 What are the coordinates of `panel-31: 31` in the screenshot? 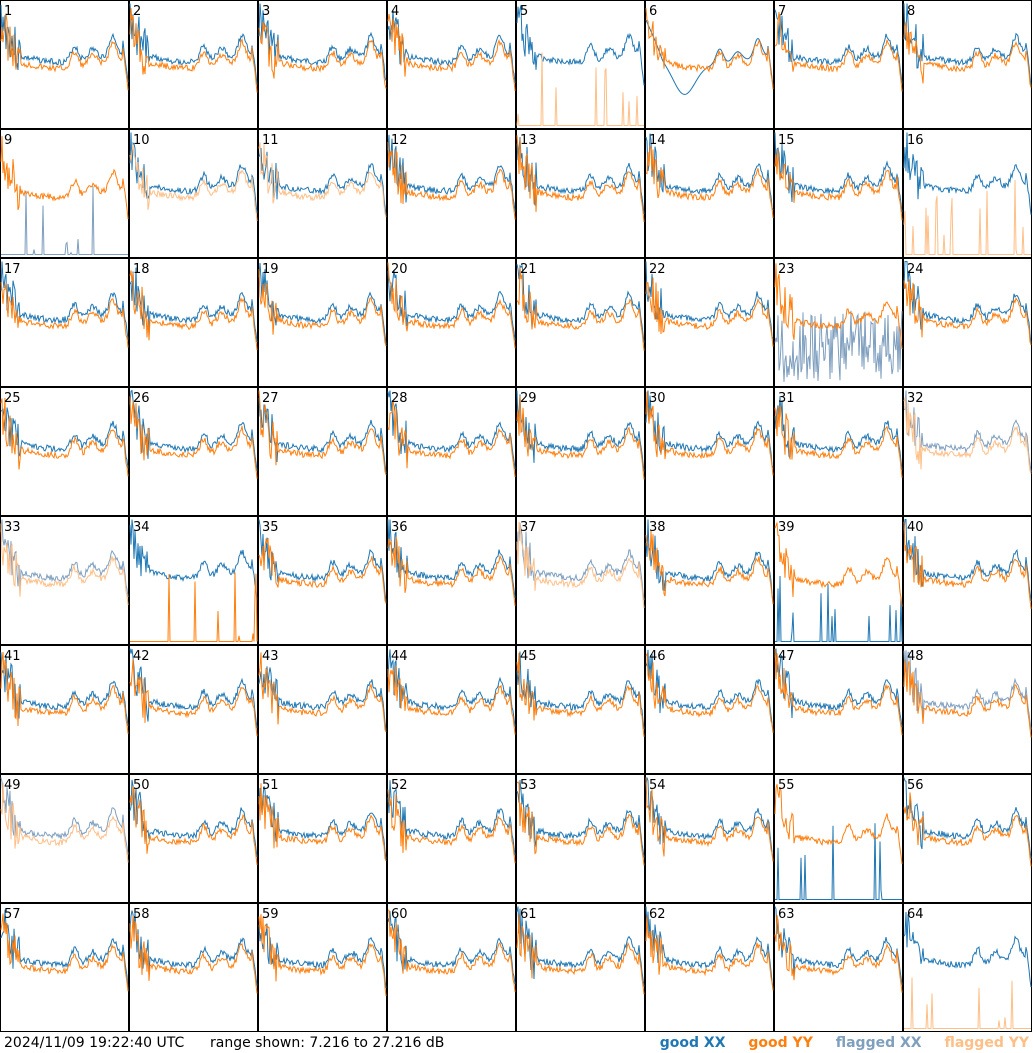 It's located at (838, 451).